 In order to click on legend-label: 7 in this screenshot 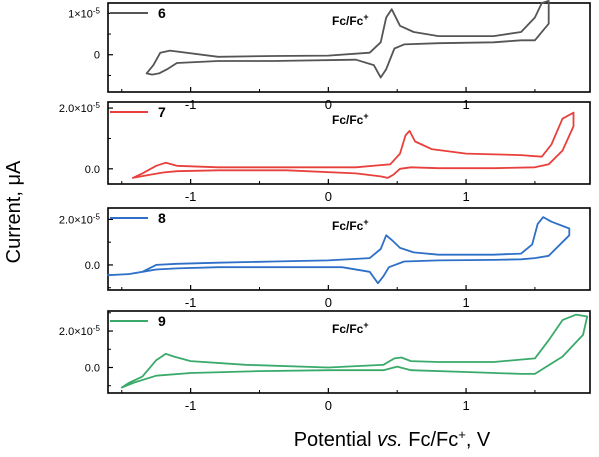, I will do `click(162, 112)`.